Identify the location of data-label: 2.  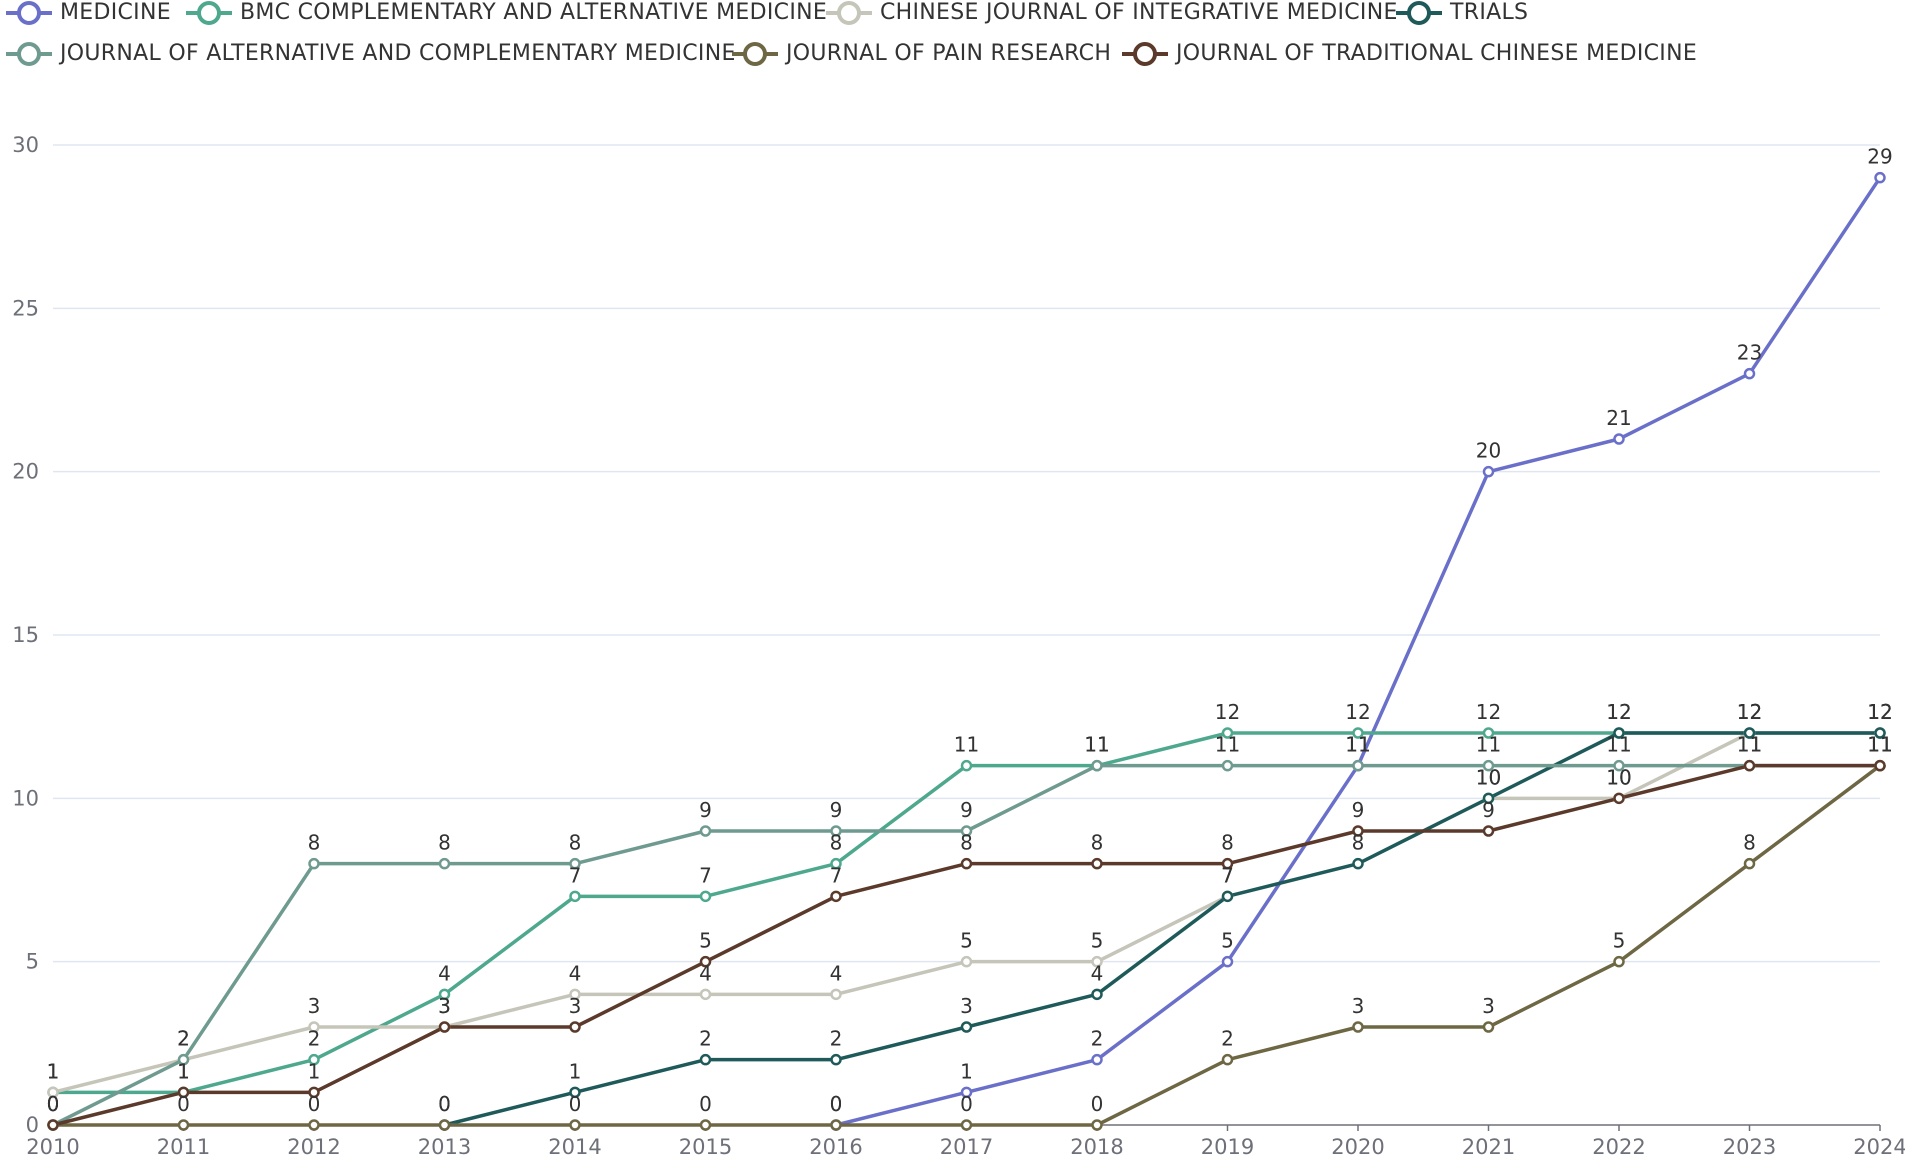
(314, 1039).